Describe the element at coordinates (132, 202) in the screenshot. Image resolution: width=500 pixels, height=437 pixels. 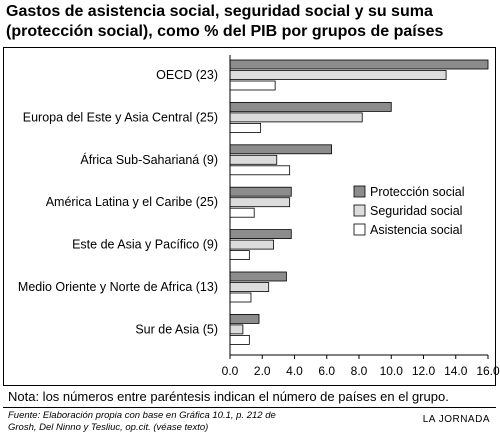
I see `category-label-4: América Latina y el Caribe (25)` at that location.